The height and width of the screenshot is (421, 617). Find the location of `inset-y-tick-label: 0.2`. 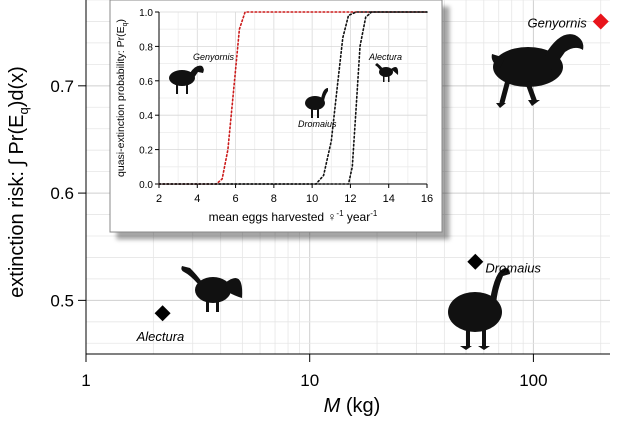

inset-y-tick-label: 0.2 is located at coordinates (146, 151).